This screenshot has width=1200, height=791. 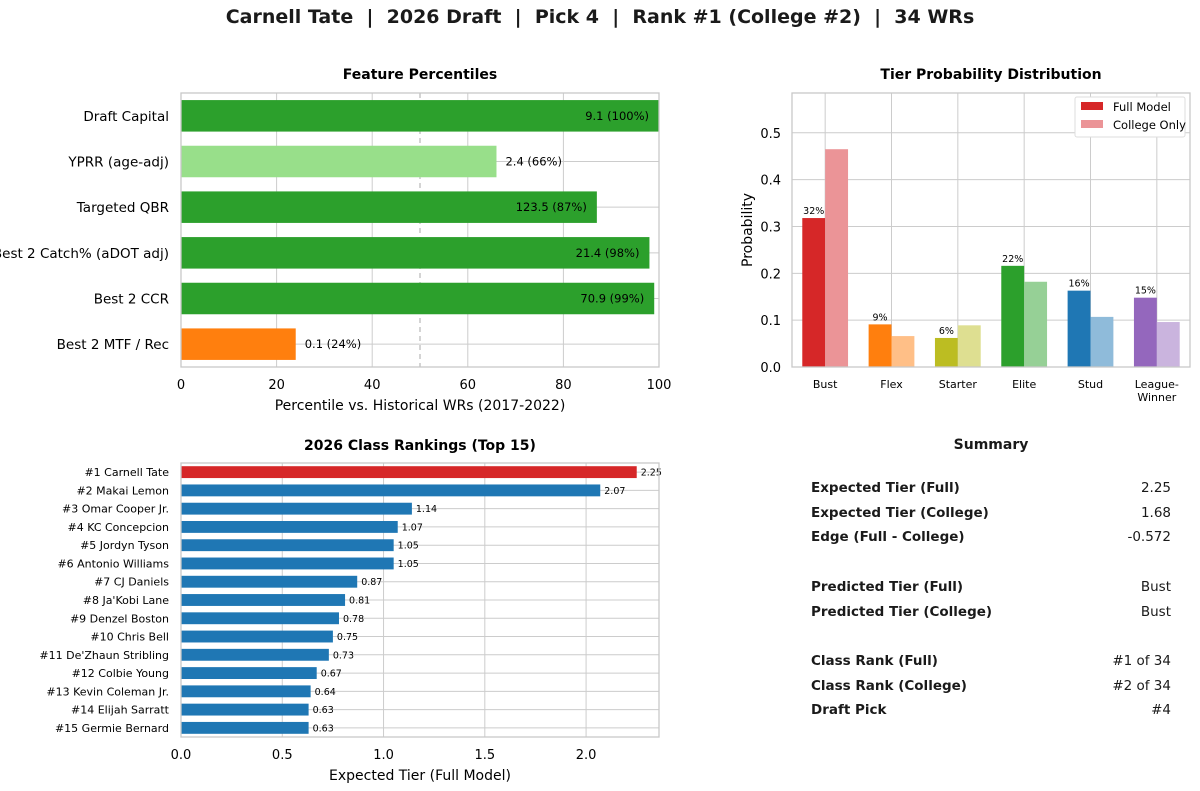 What do you see at coordinates (990, 75) in the screenshot?
I see `chart-title: Tier Probability Distribution` at bounding box center [990, 75].